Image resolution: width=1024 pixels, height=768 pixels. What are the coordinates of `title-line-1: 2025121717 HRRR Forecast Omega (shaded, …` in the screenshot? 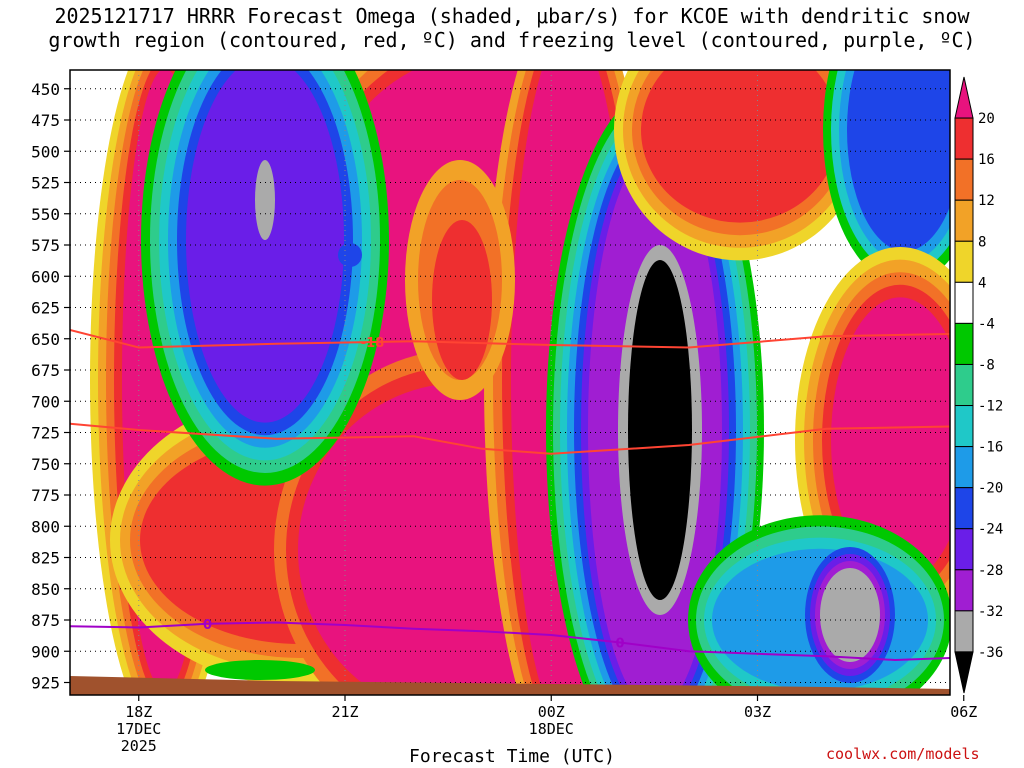 It's located at (512, 16).